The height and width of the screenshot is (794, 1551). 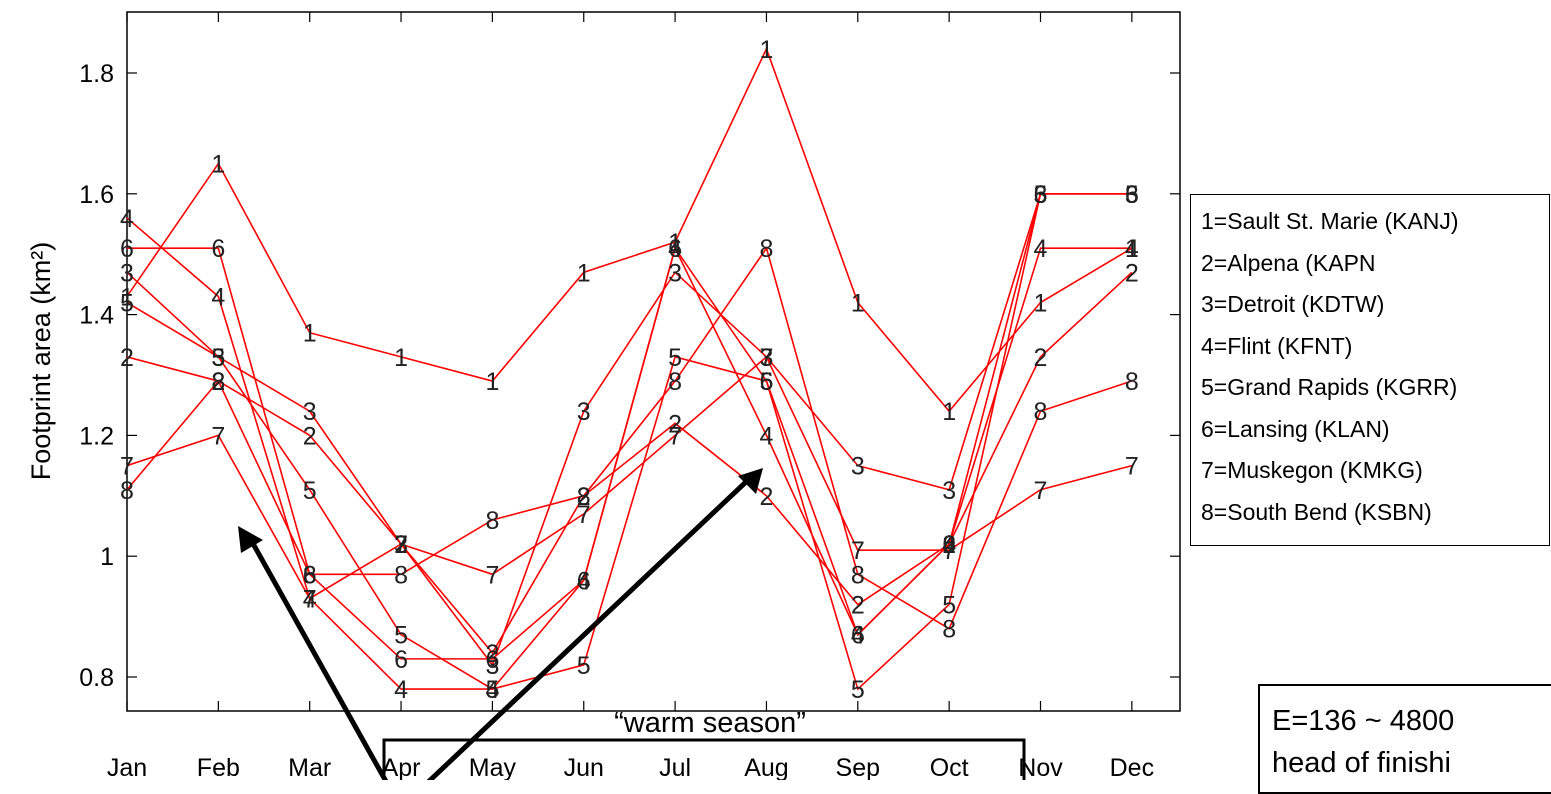 What do you see at coordinates (41, 361) in the screenshot?
I see `y-axis-label: Footprint area (km²)` at bounding box center [41, 361].